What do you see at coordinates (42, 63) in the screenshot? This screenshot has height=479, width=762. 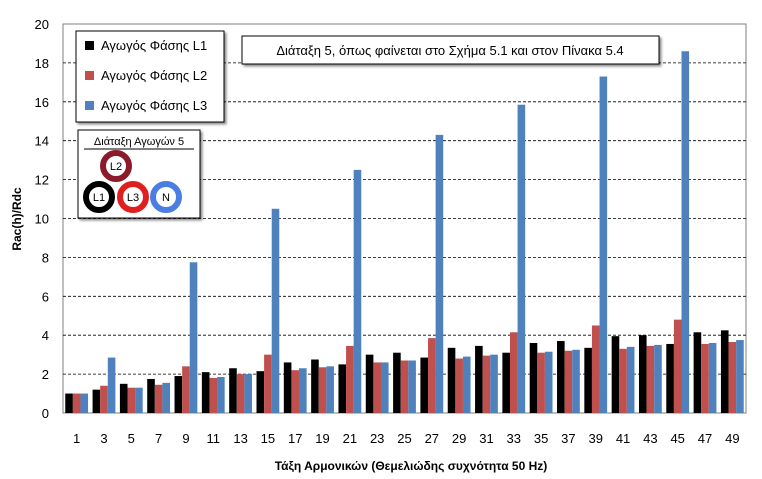 I see `y-tick-label: 18` at bounding box center [42, 63].